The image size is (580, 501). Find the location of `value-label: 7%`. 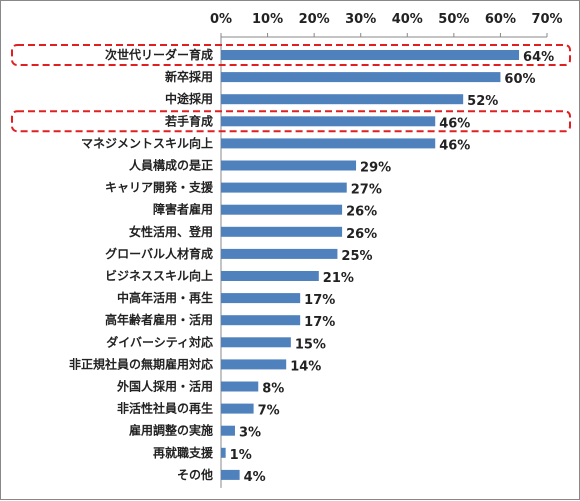

value-label: 7% is located at coordinates (269, 411).